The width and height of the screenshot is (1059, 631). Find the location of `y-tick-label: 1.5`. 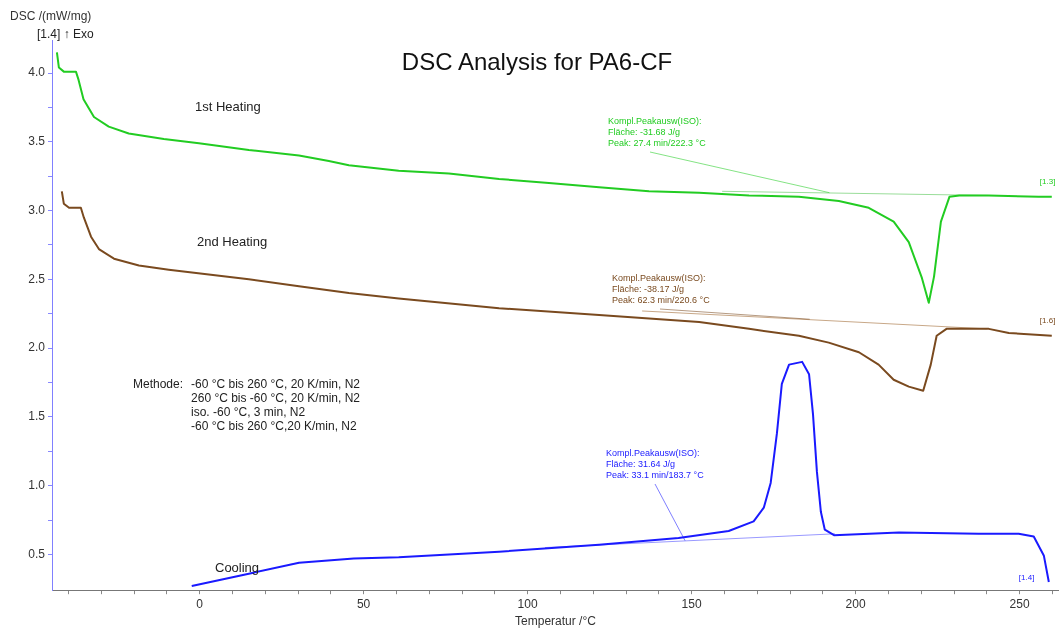

y-tick-label: 1.5 is located at coordinates (37, 416).